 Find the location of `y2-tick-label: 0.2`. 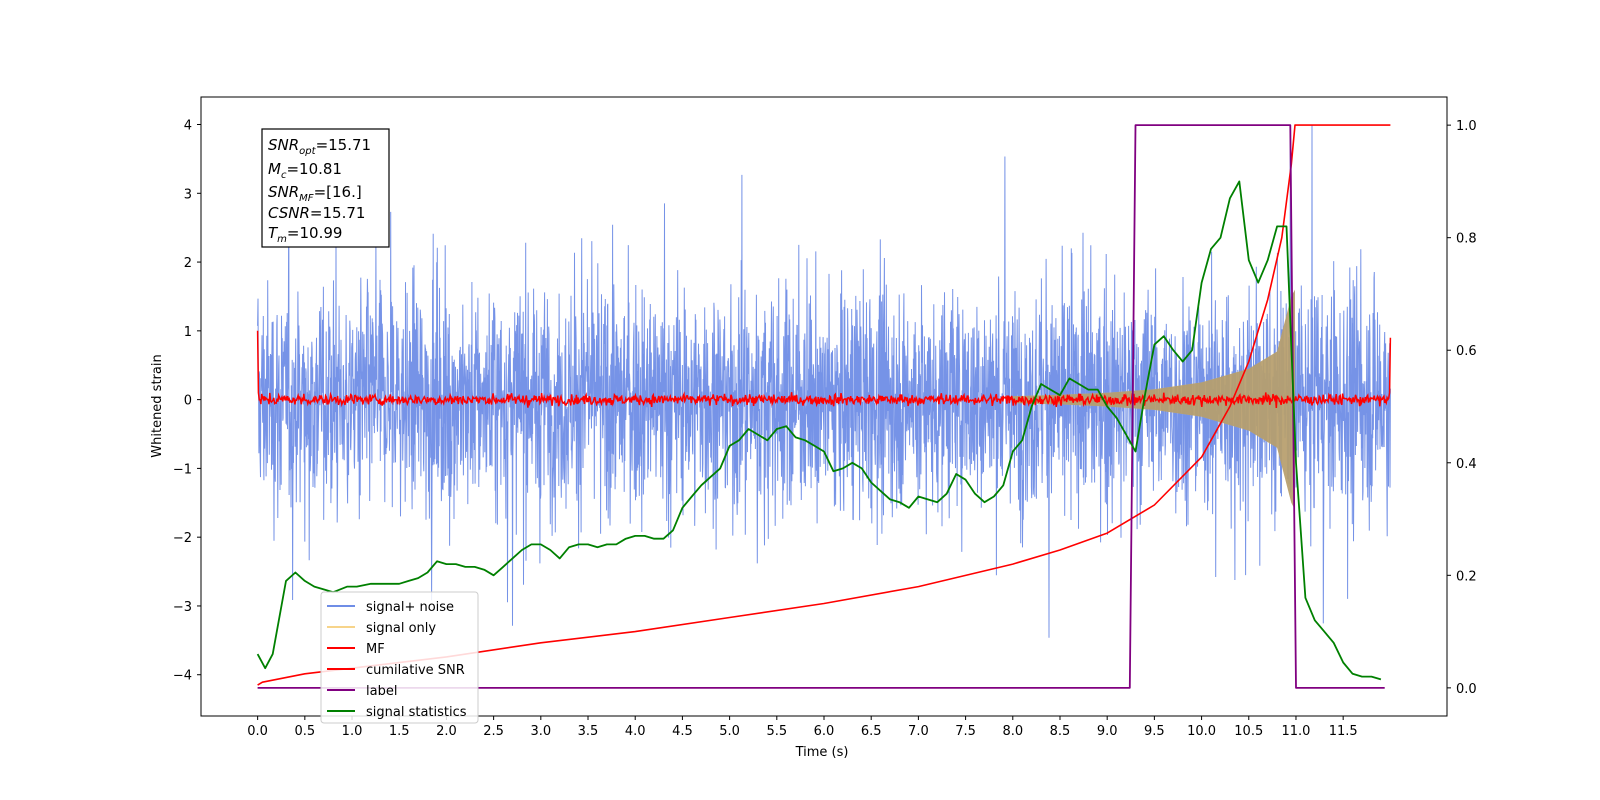

y2-tick-label: 0.2 is located at coordinates (1466, 576).